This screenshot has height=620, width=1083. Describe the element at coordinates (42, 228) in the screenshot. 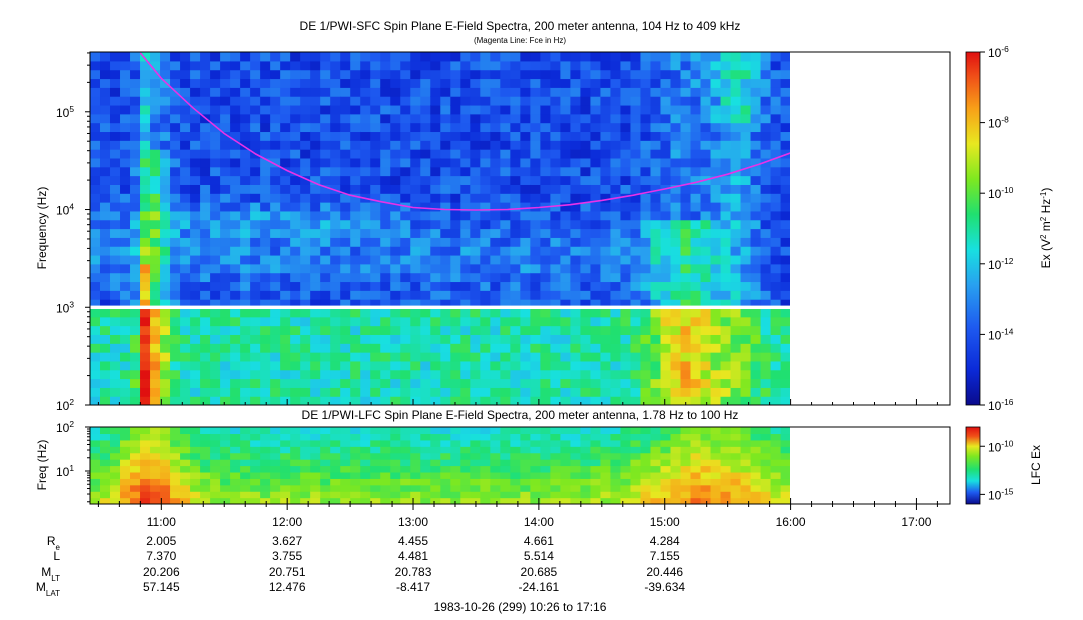

I see `sfc-y-label: Frequency (Hz)` at that location.